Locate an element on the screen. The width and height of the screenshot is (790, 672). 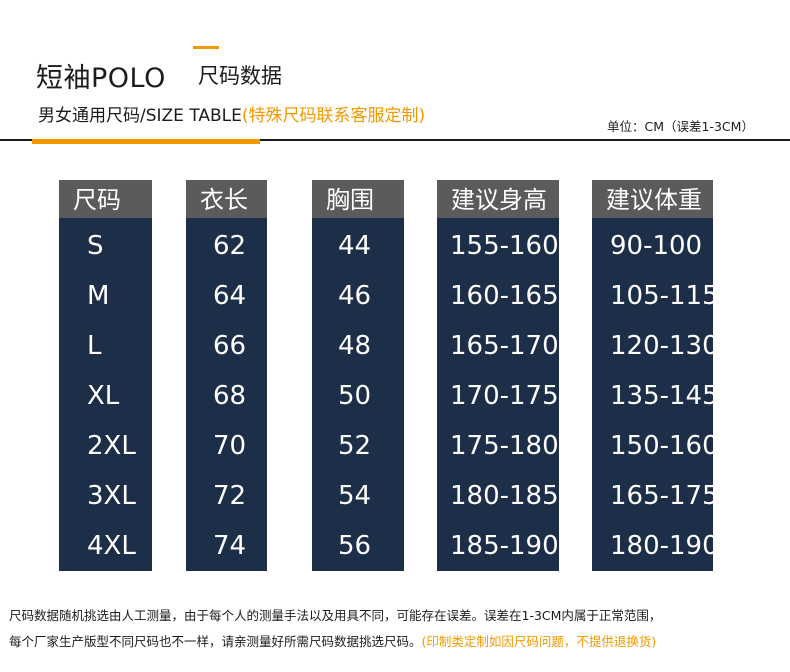
cell-weight: 105-115 is located at coordinates (664, 296).